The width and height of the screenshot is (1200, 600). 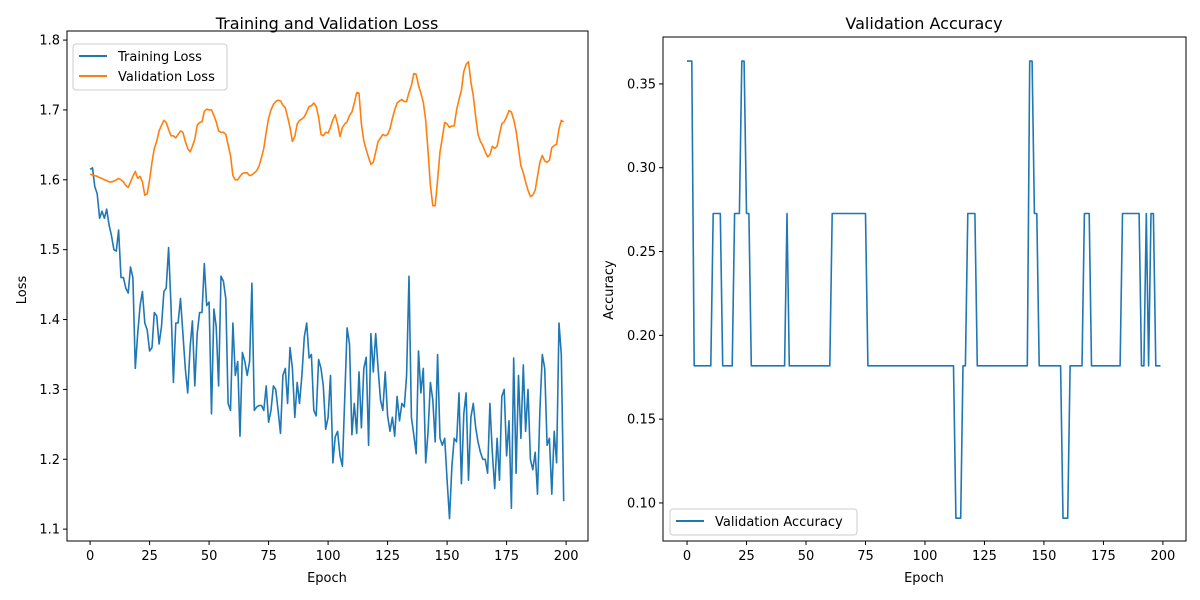 What do you see at coordinates (609, 290) in the screenshot?
I see `accuracy-y-axis-label: Accuracy` at bounding box center [609, 290].